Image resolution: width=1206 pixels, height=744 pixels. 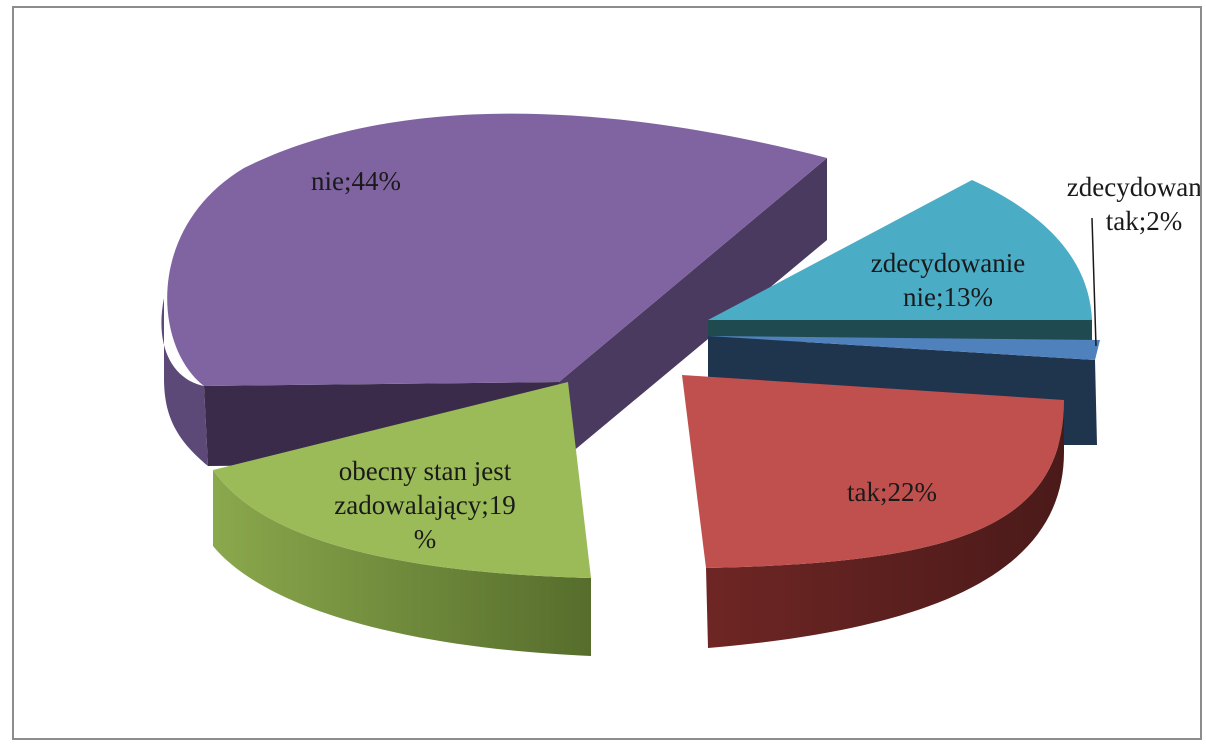 I want to click on slice-label-line: %, so click(x=425, y=539).